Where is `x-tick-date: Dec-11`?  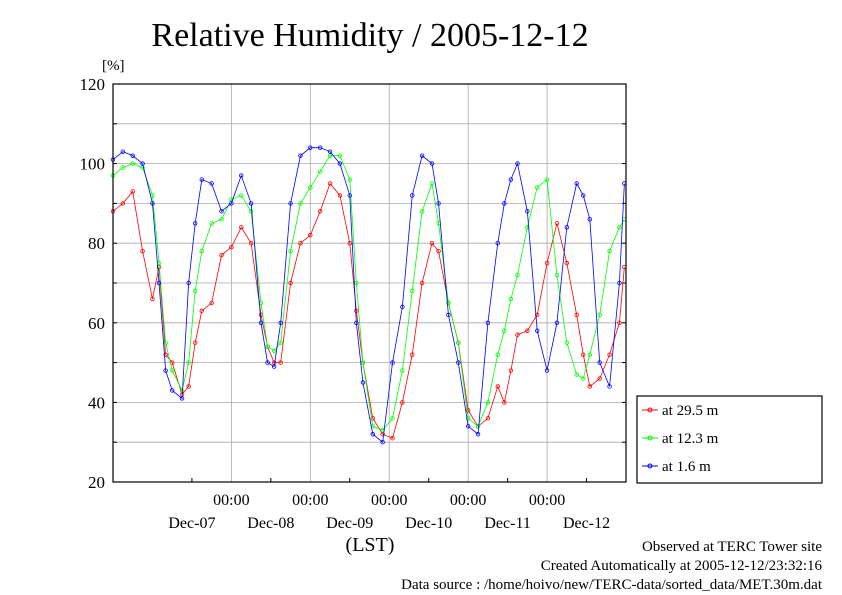 x-tick-date: Dec-11 is located at coordinates (507, 523).